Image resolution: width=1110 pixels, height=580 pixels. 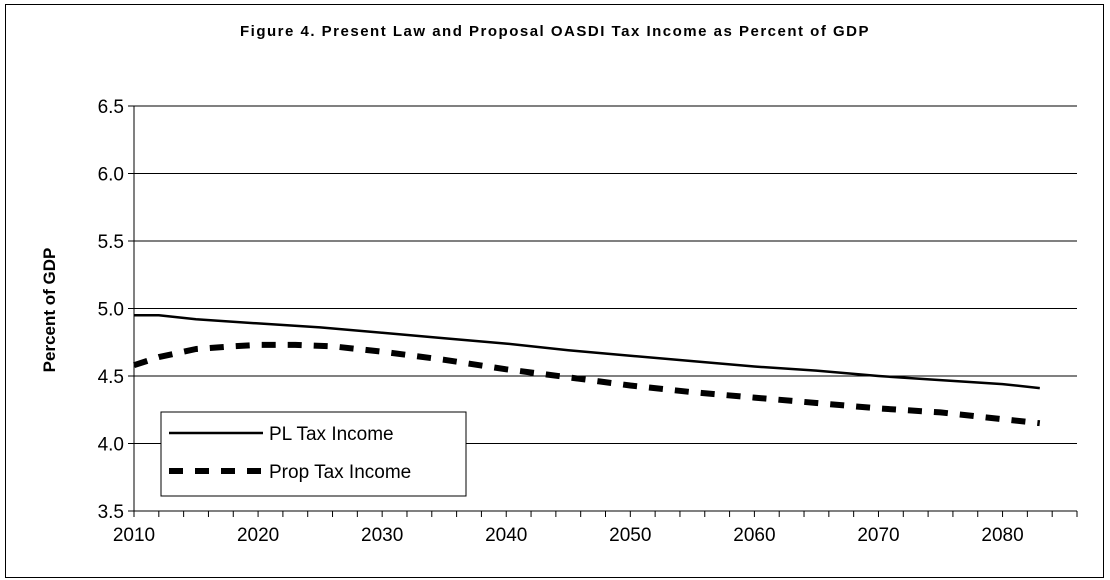 What do you see at coordinates (340, 472) in the screenshot?
I see `legend-label: Prop Tax Income` at bounding box center [340, 472].